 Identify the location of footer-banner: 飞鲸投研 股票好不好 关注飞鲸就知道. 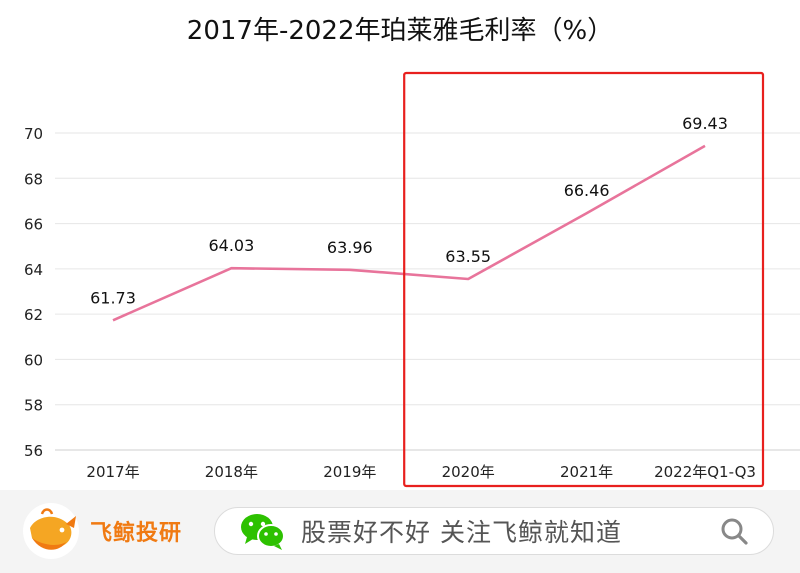
(400, 531).